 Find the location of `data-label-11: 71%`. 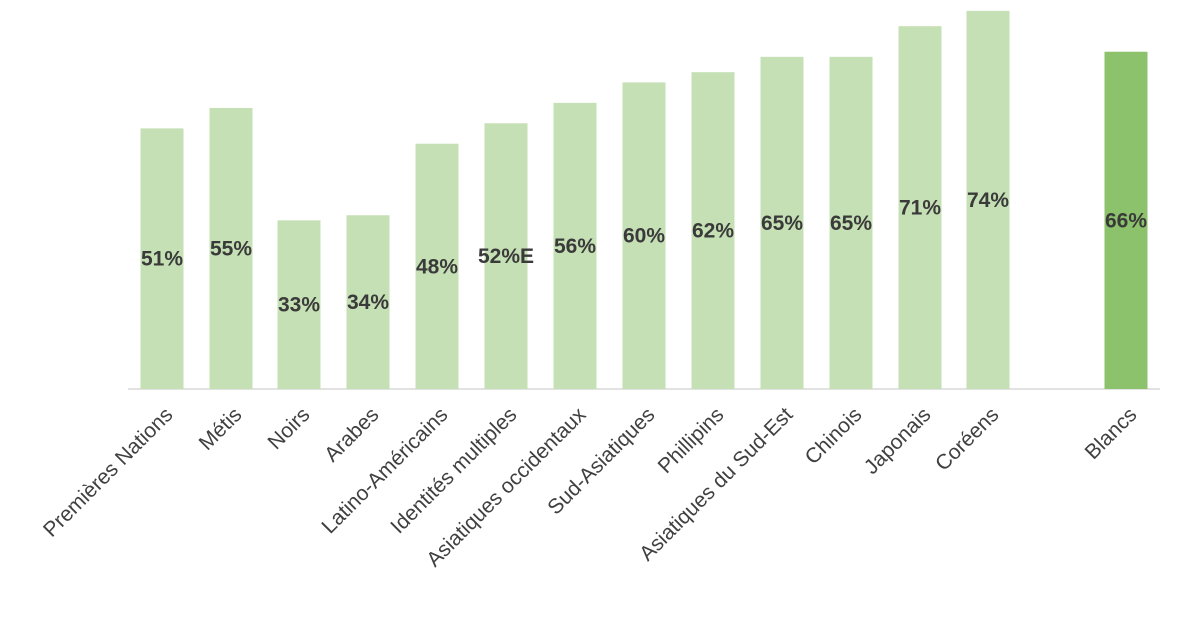

data-label-11: 71% is located at coordinates (920, 208).